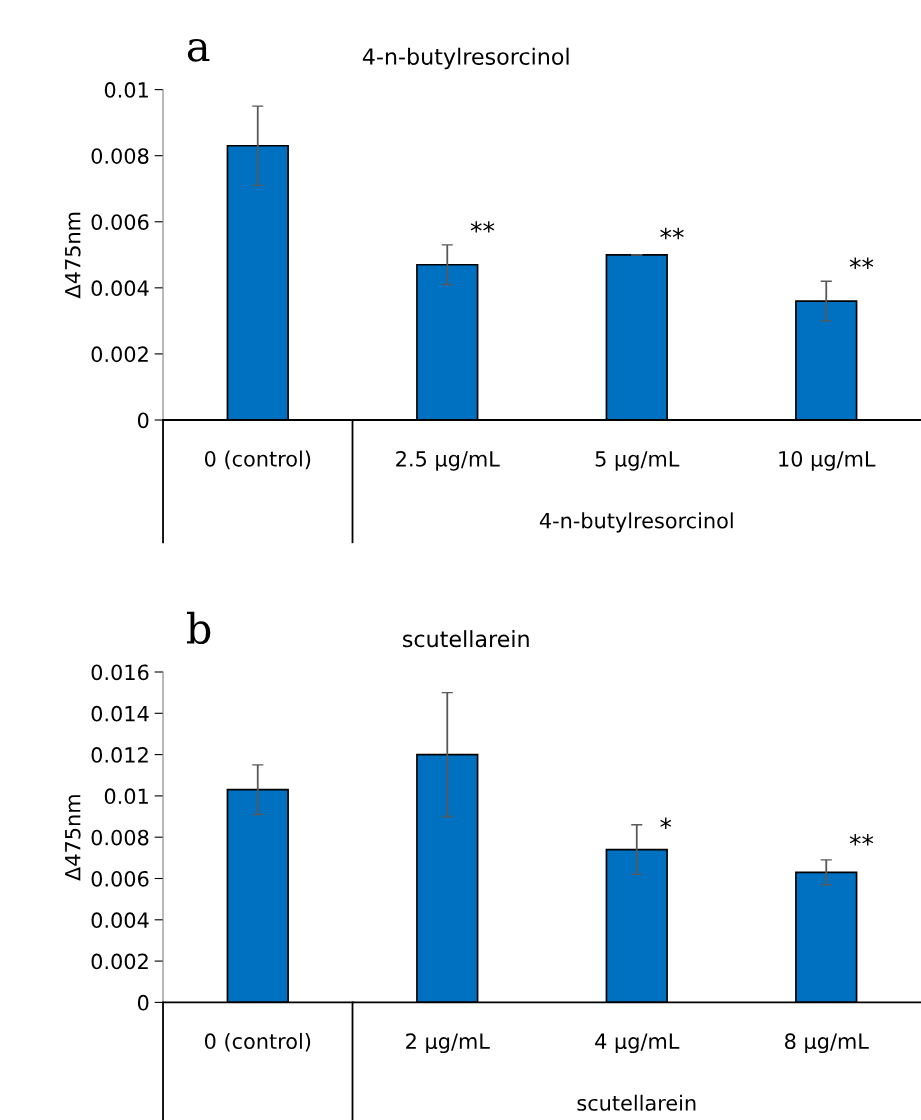 This screenshot has height=1120, width=921. Describe the element at coordinates (198, 628) in the screenshot. I see `text: b` at that location.